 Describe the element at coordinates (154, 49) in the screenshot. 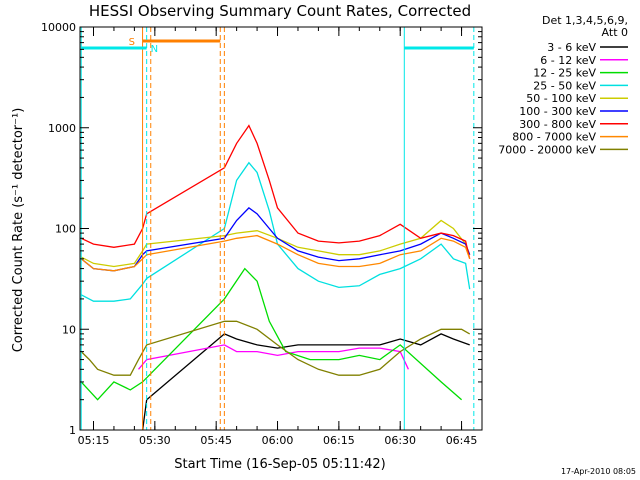

I see `marker-label-1: N` at that location.